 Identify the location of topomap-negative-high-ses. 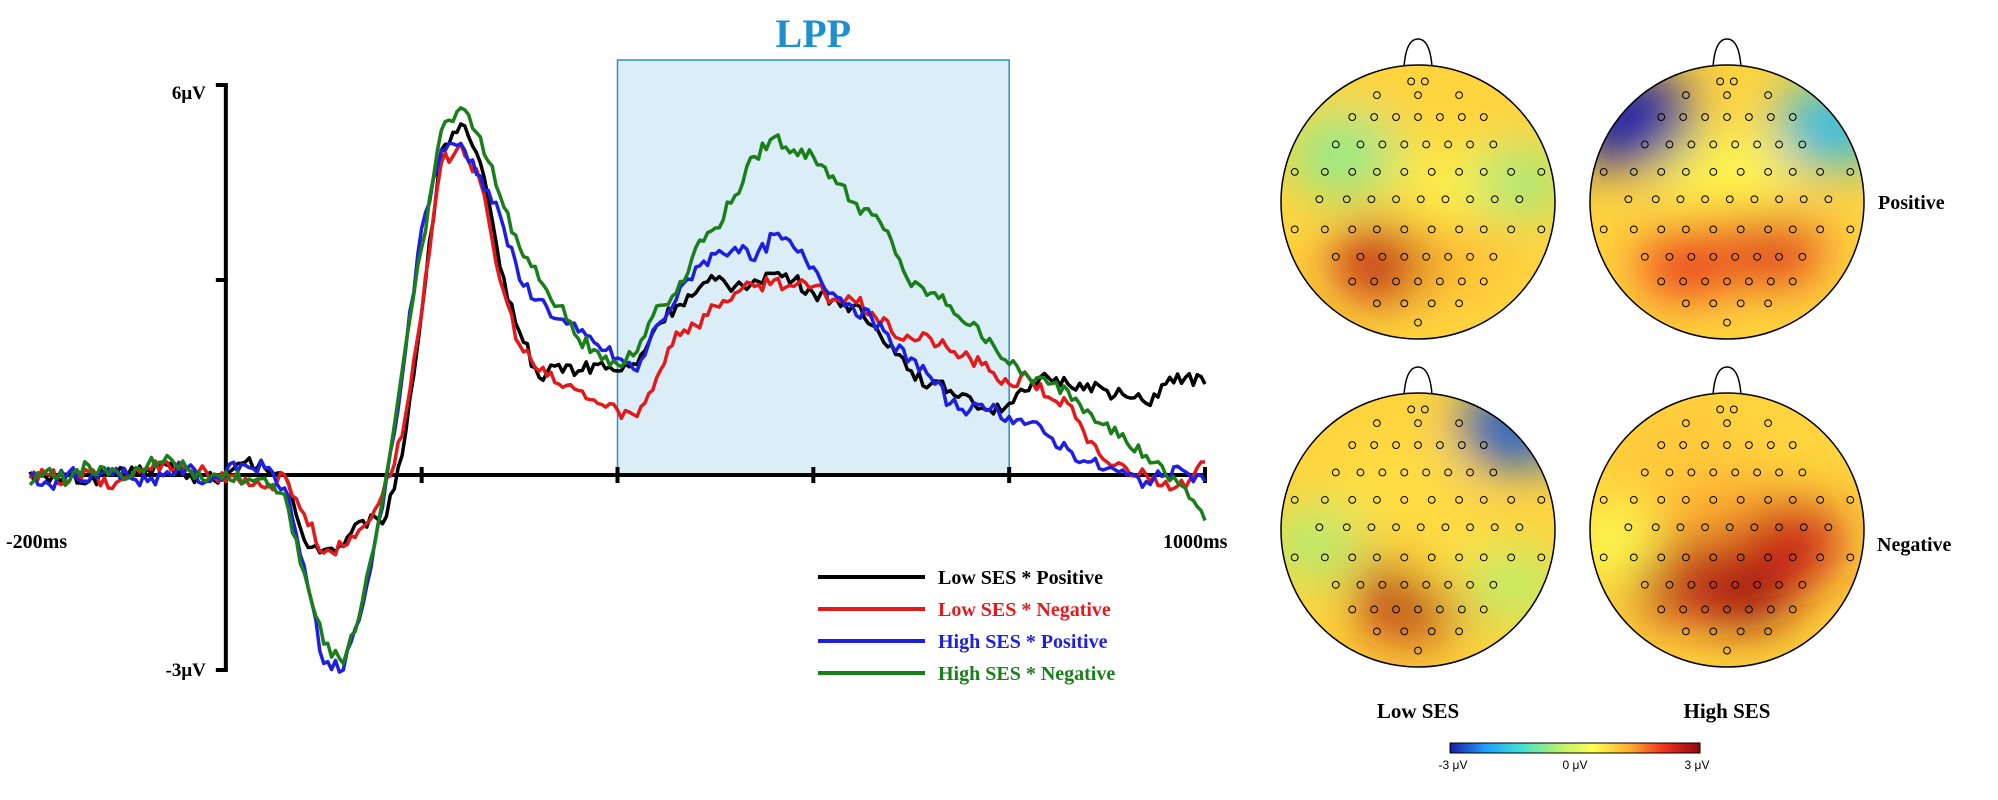
(1727, 517).